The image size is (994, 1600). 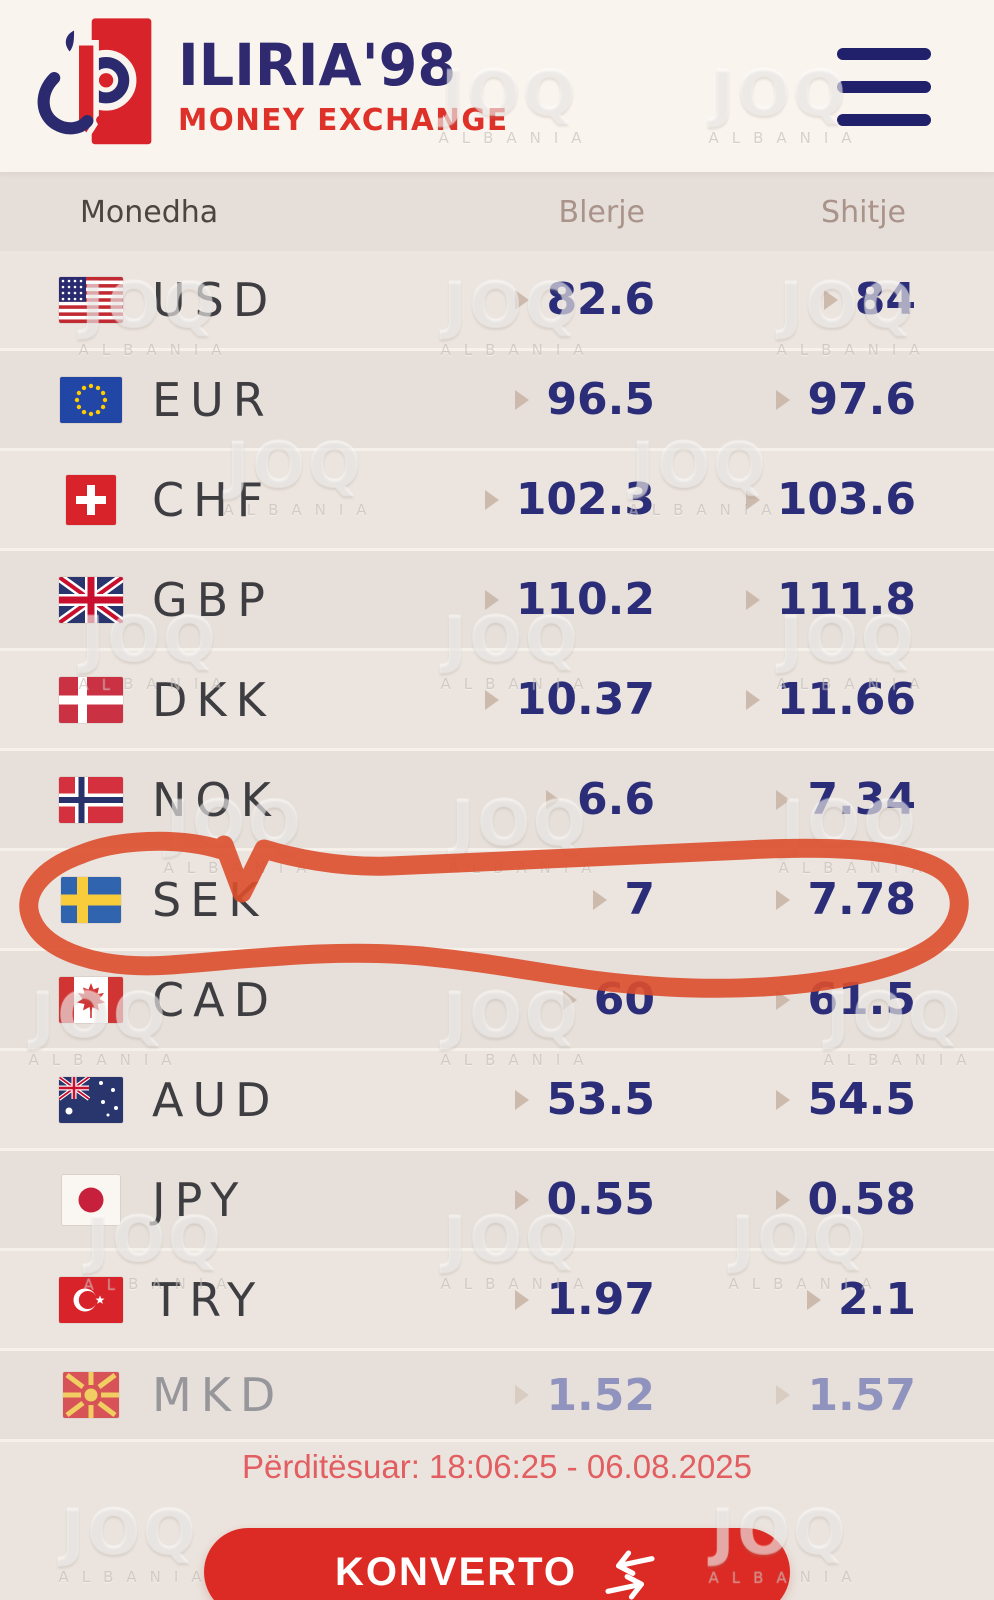 What do you see at coordinates (91, 1099) in the screenshot?
I see `au-flag-icon` at bounding box center [91, 1099].